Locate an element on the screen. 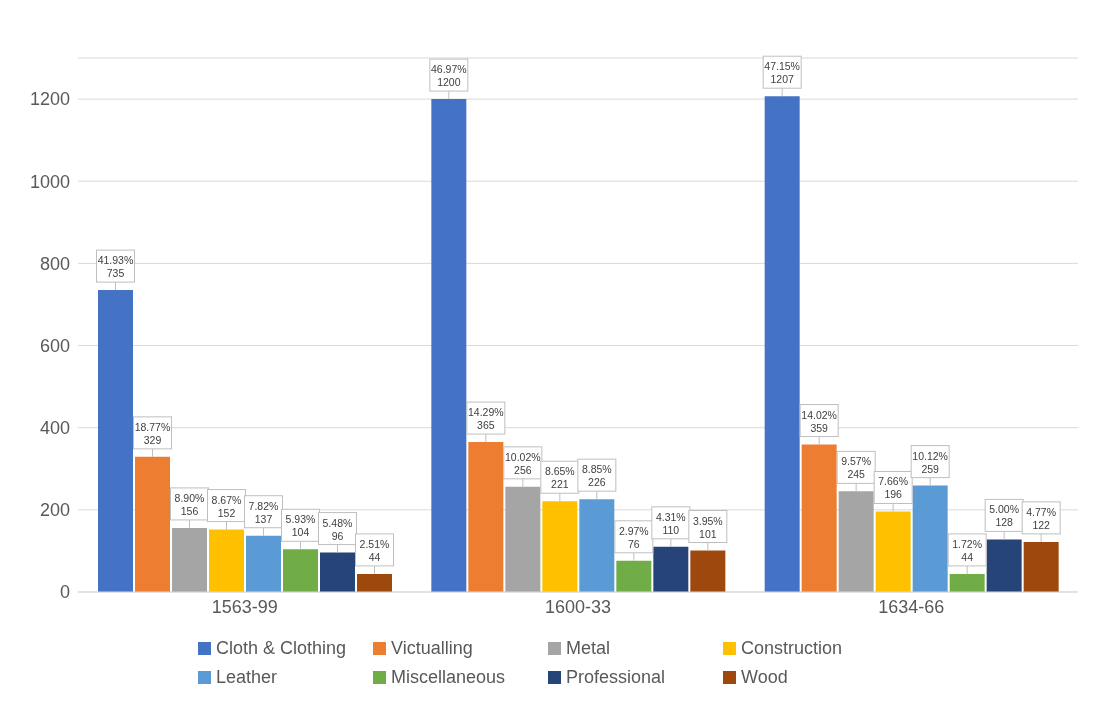  data-label: 47.15% 1207 is located at coordinates (782, 73).